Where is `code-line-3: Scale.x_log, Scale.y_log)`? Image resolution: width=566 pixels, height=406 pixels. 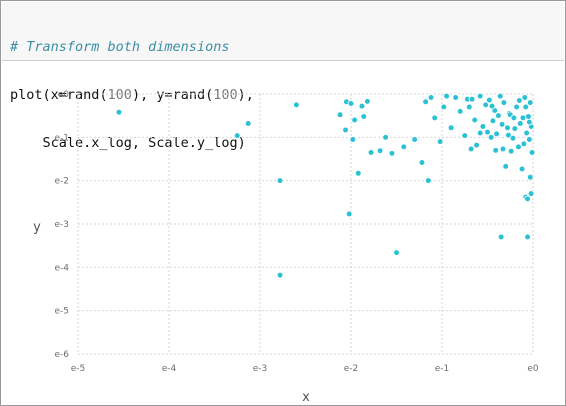
code-line-3: Scale.x_log, Scale.y_log) is located at coordinates (128, 143).